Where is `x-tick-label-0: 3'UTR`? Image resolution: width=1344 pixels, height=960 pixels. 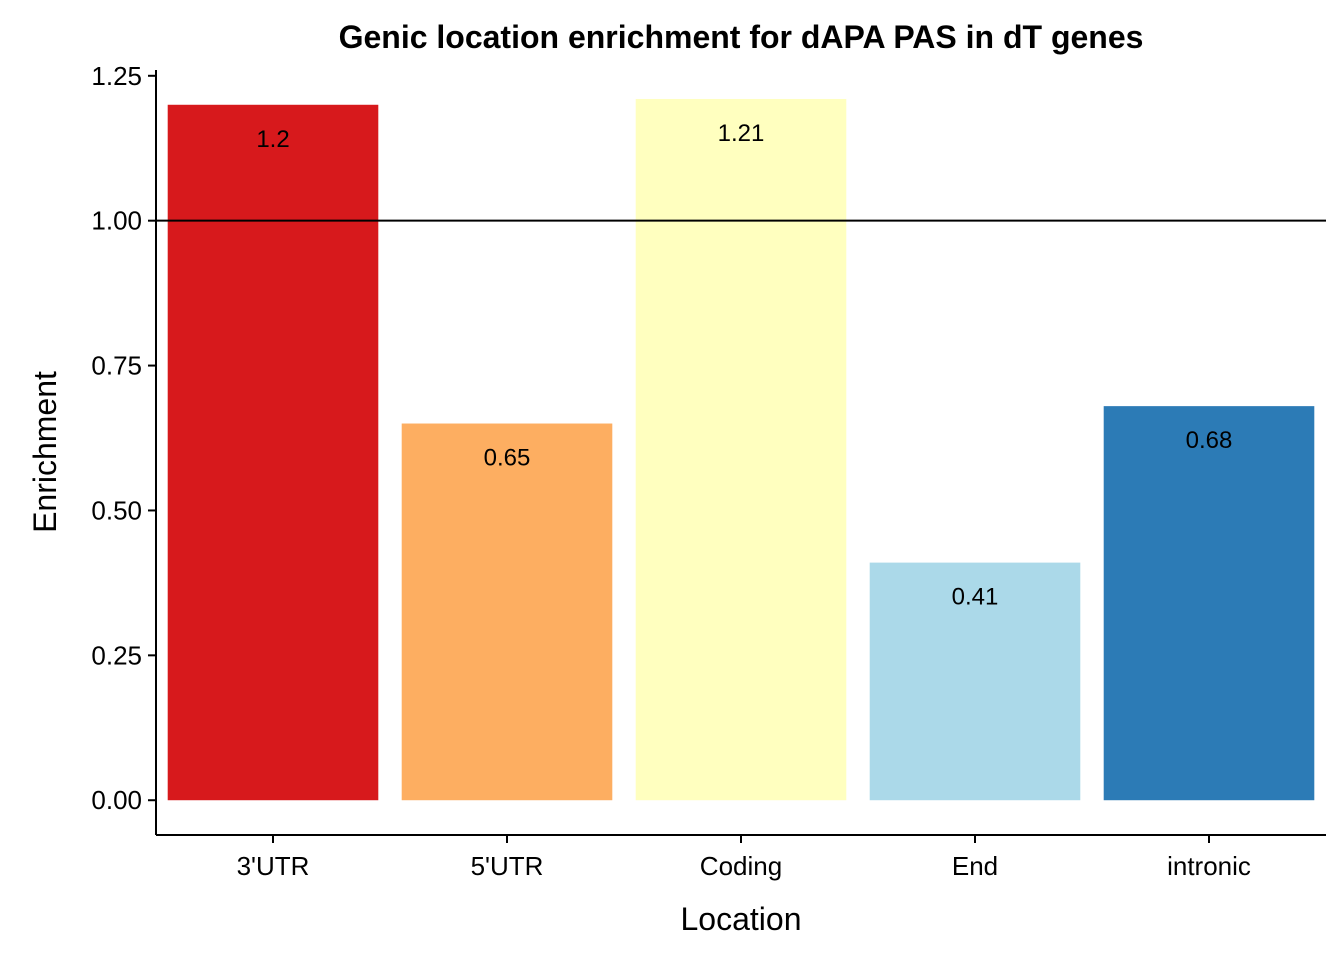 x-tick-label-0: 3'UTR is located at coordinates (273, 866).